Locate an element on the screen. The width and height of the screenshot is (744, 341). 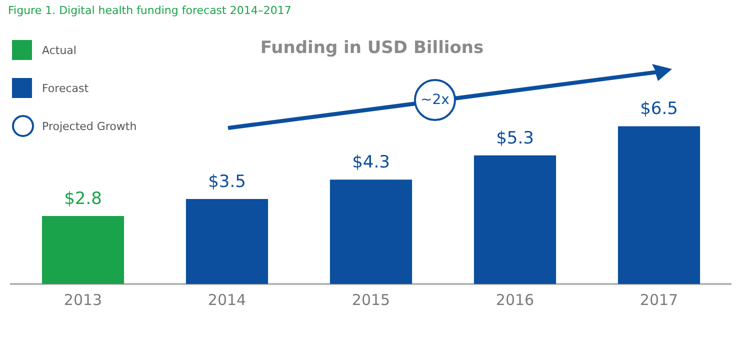
legend-label: Forecast is located at coordinates (65, 88).